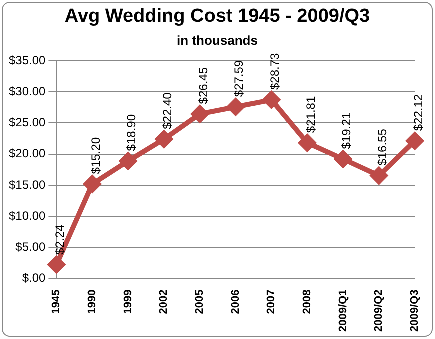 This screenshot has height=339, width=435. What do you see at coordinates (27, 60) in the screenshot?
I see `y-tick-label: $35.00` at bounding box center [27, 60].